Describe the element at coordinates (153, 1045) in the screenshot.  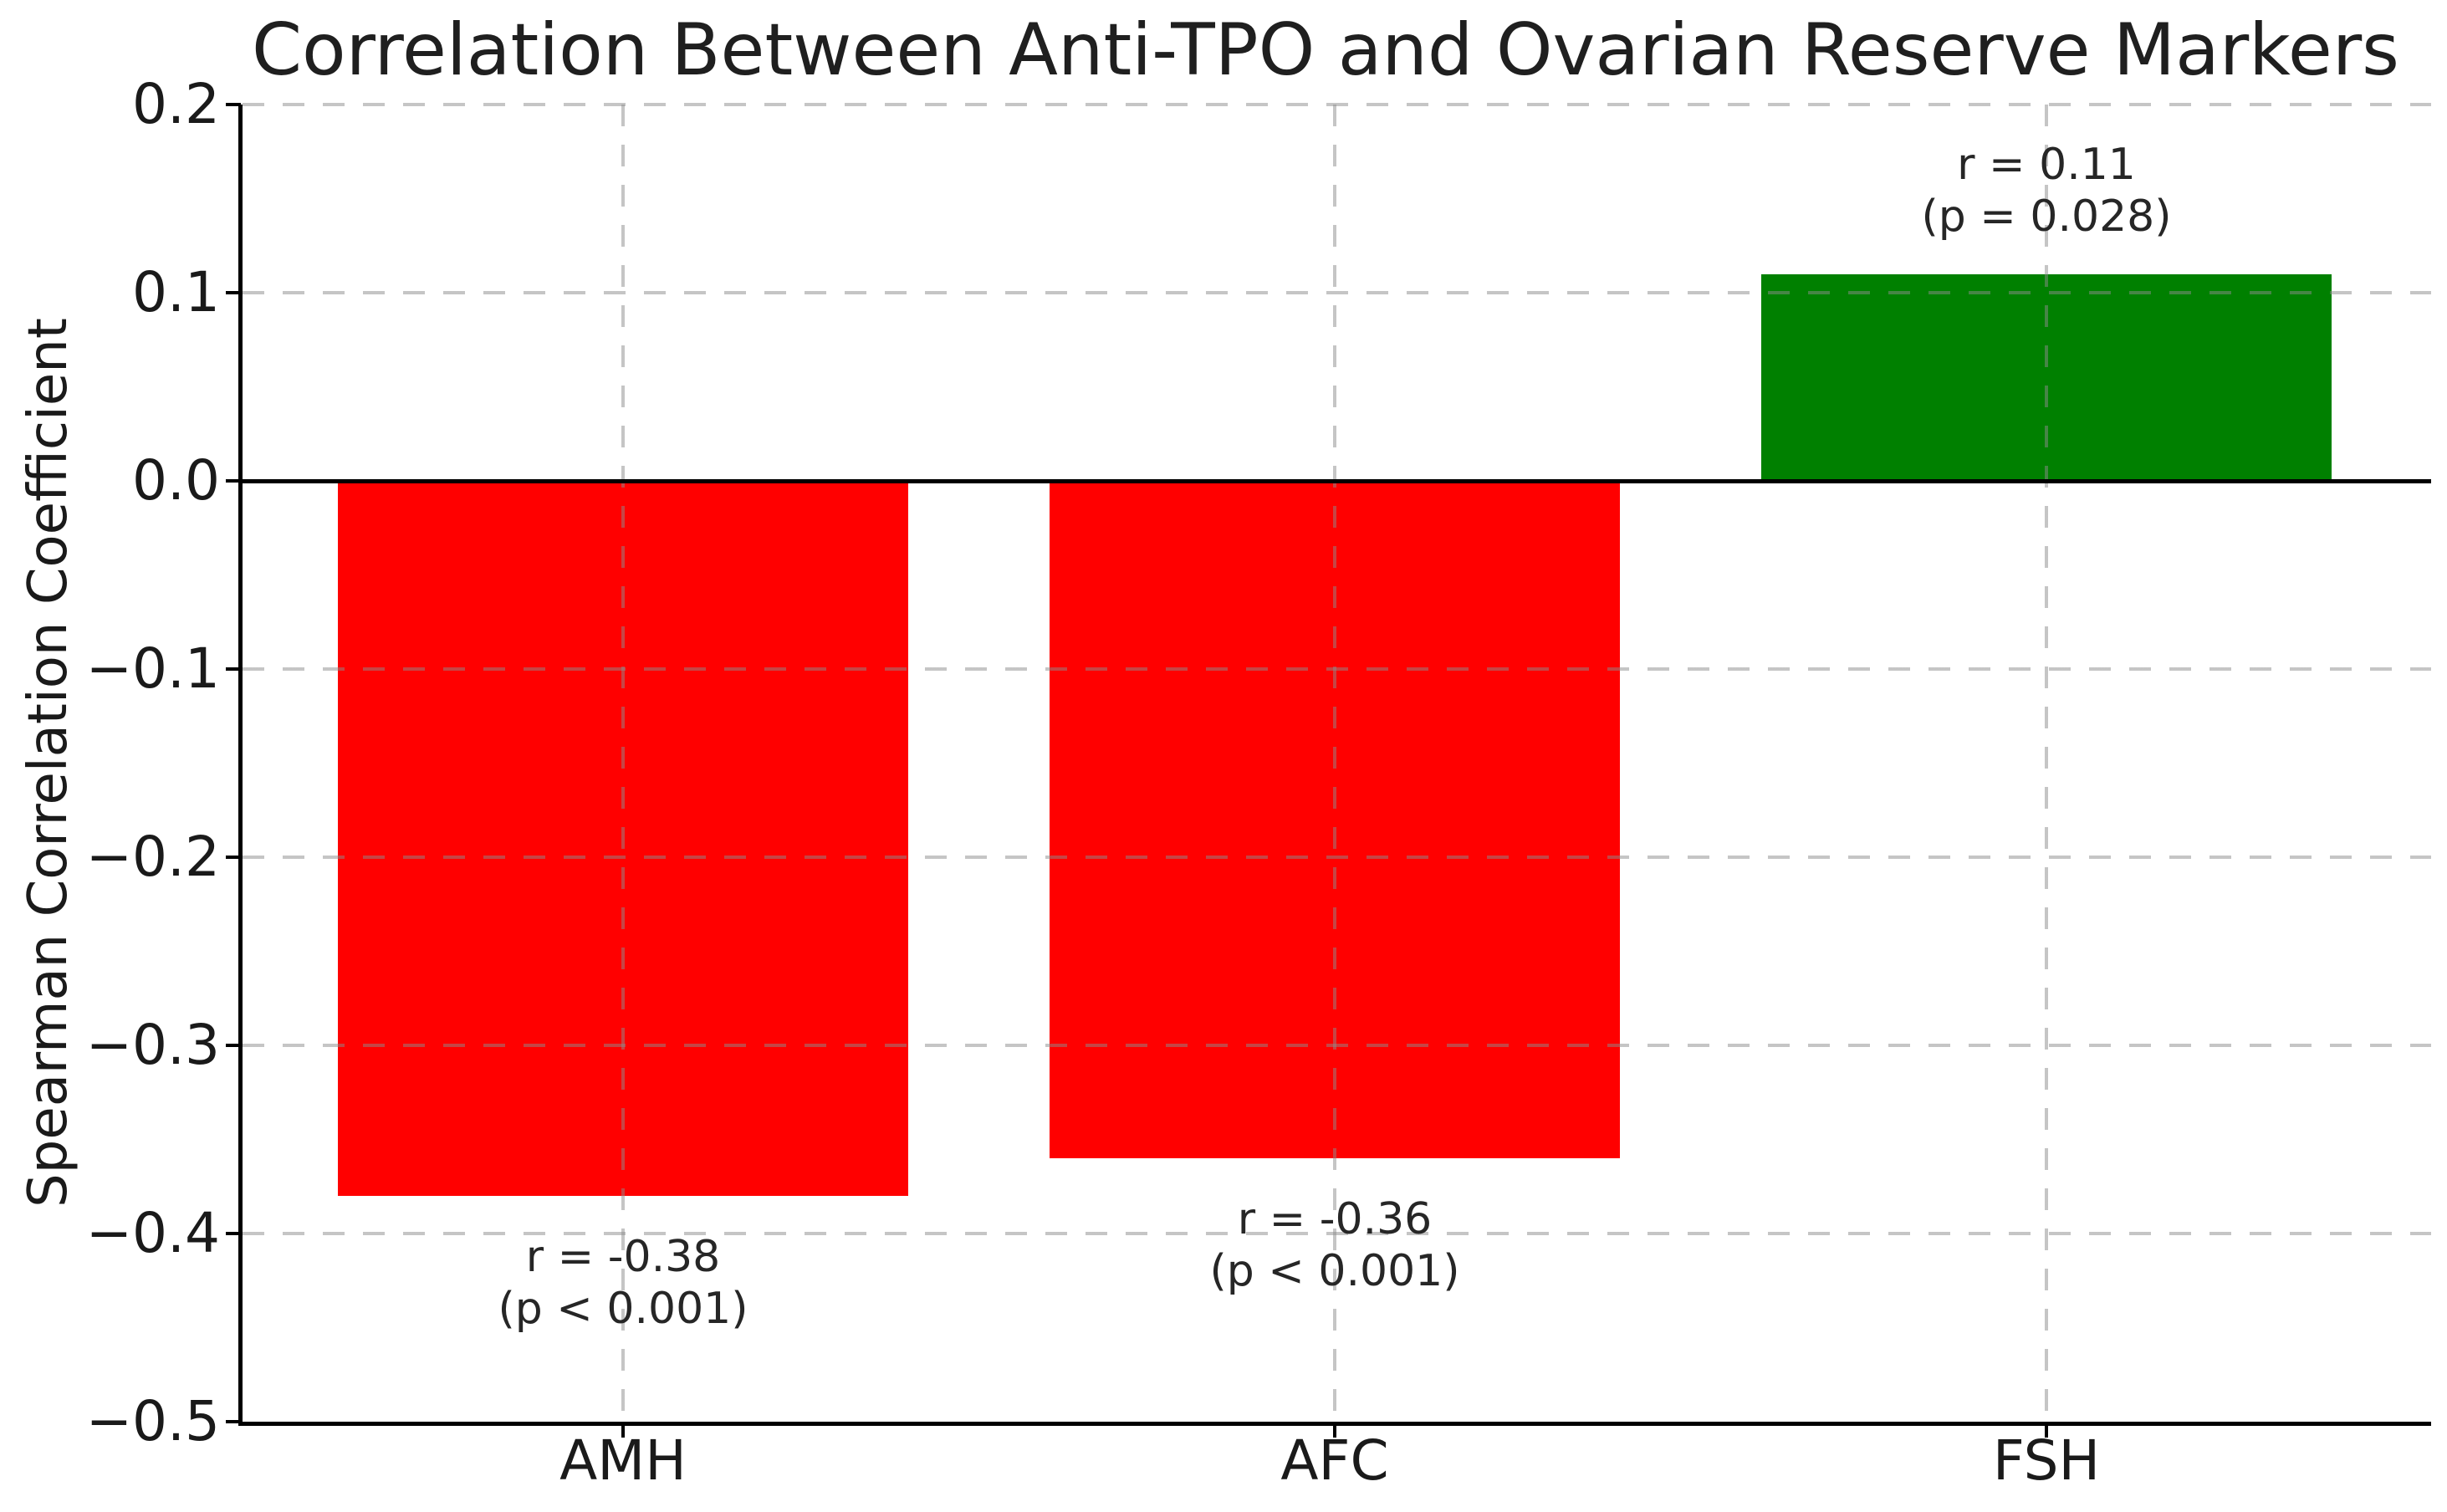
I see `y-tick-label-−0.3: −0.3` at that location.